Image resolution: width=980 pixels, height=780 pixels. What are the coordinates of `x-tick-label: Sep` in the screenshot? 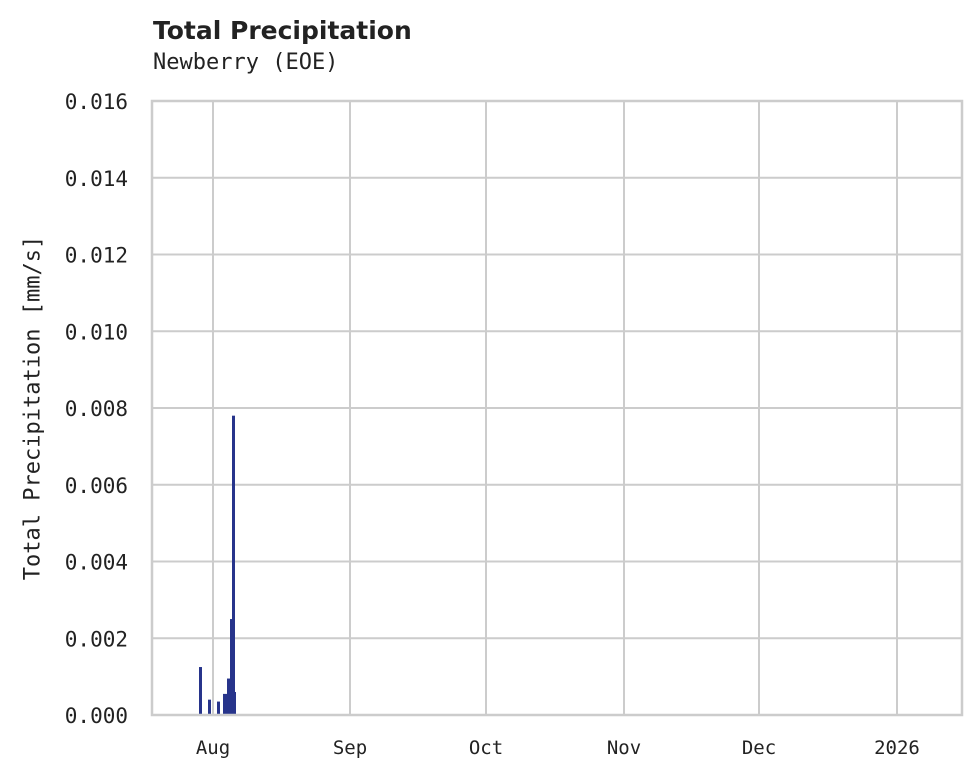 It's located at (350, 748).